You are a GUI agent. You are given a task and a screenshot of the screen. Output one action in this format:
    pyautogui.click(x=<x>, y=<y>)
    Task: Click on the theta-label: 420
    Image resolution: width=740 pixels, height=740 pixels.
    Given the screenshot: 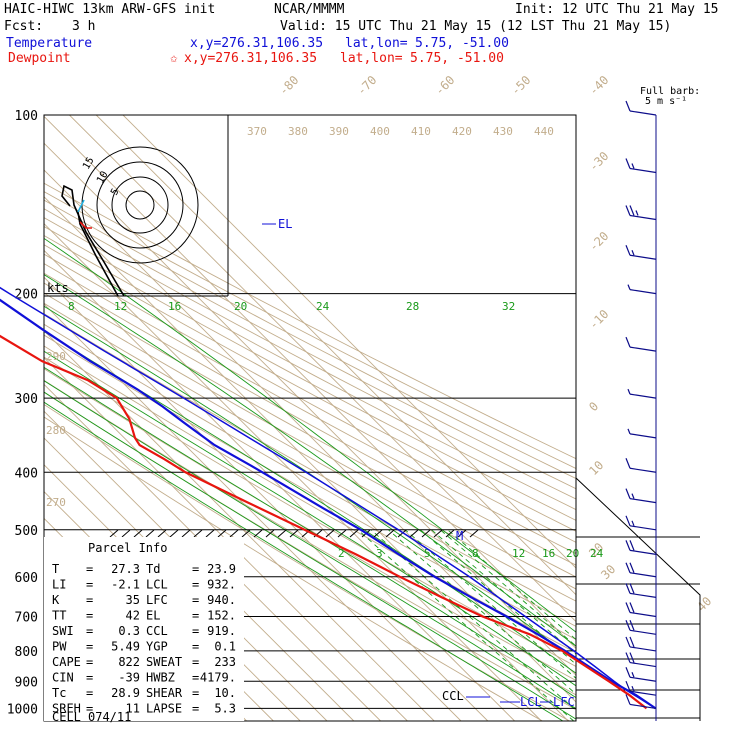 What is the action you would take?
    pyautogui.click(x=462, y=131)
    